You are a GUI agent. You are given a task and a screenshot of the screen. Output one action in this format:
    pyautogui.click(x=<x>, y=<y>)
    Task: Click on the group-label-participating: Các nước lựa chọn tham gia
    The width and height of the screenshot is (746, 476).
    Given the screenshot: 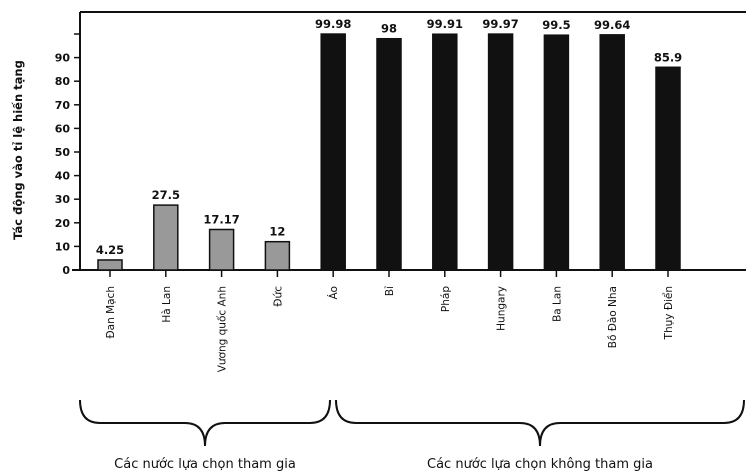 What is the action you would take?
    pyautogui.click(x=205, y=464)
    